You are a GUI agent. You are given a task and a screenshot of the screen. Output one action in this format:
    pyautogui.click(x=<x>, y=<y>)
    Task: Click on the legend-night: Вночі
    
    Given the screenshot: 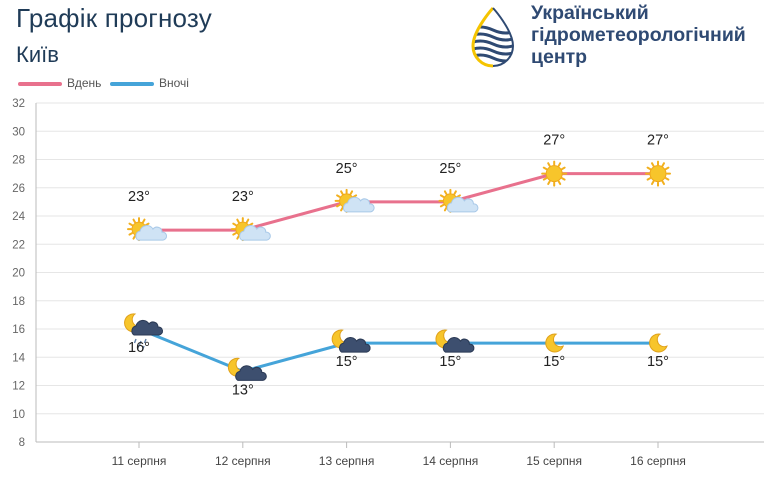 What is the action you would take?
    pyautogui.click(x=149, y=86)
    